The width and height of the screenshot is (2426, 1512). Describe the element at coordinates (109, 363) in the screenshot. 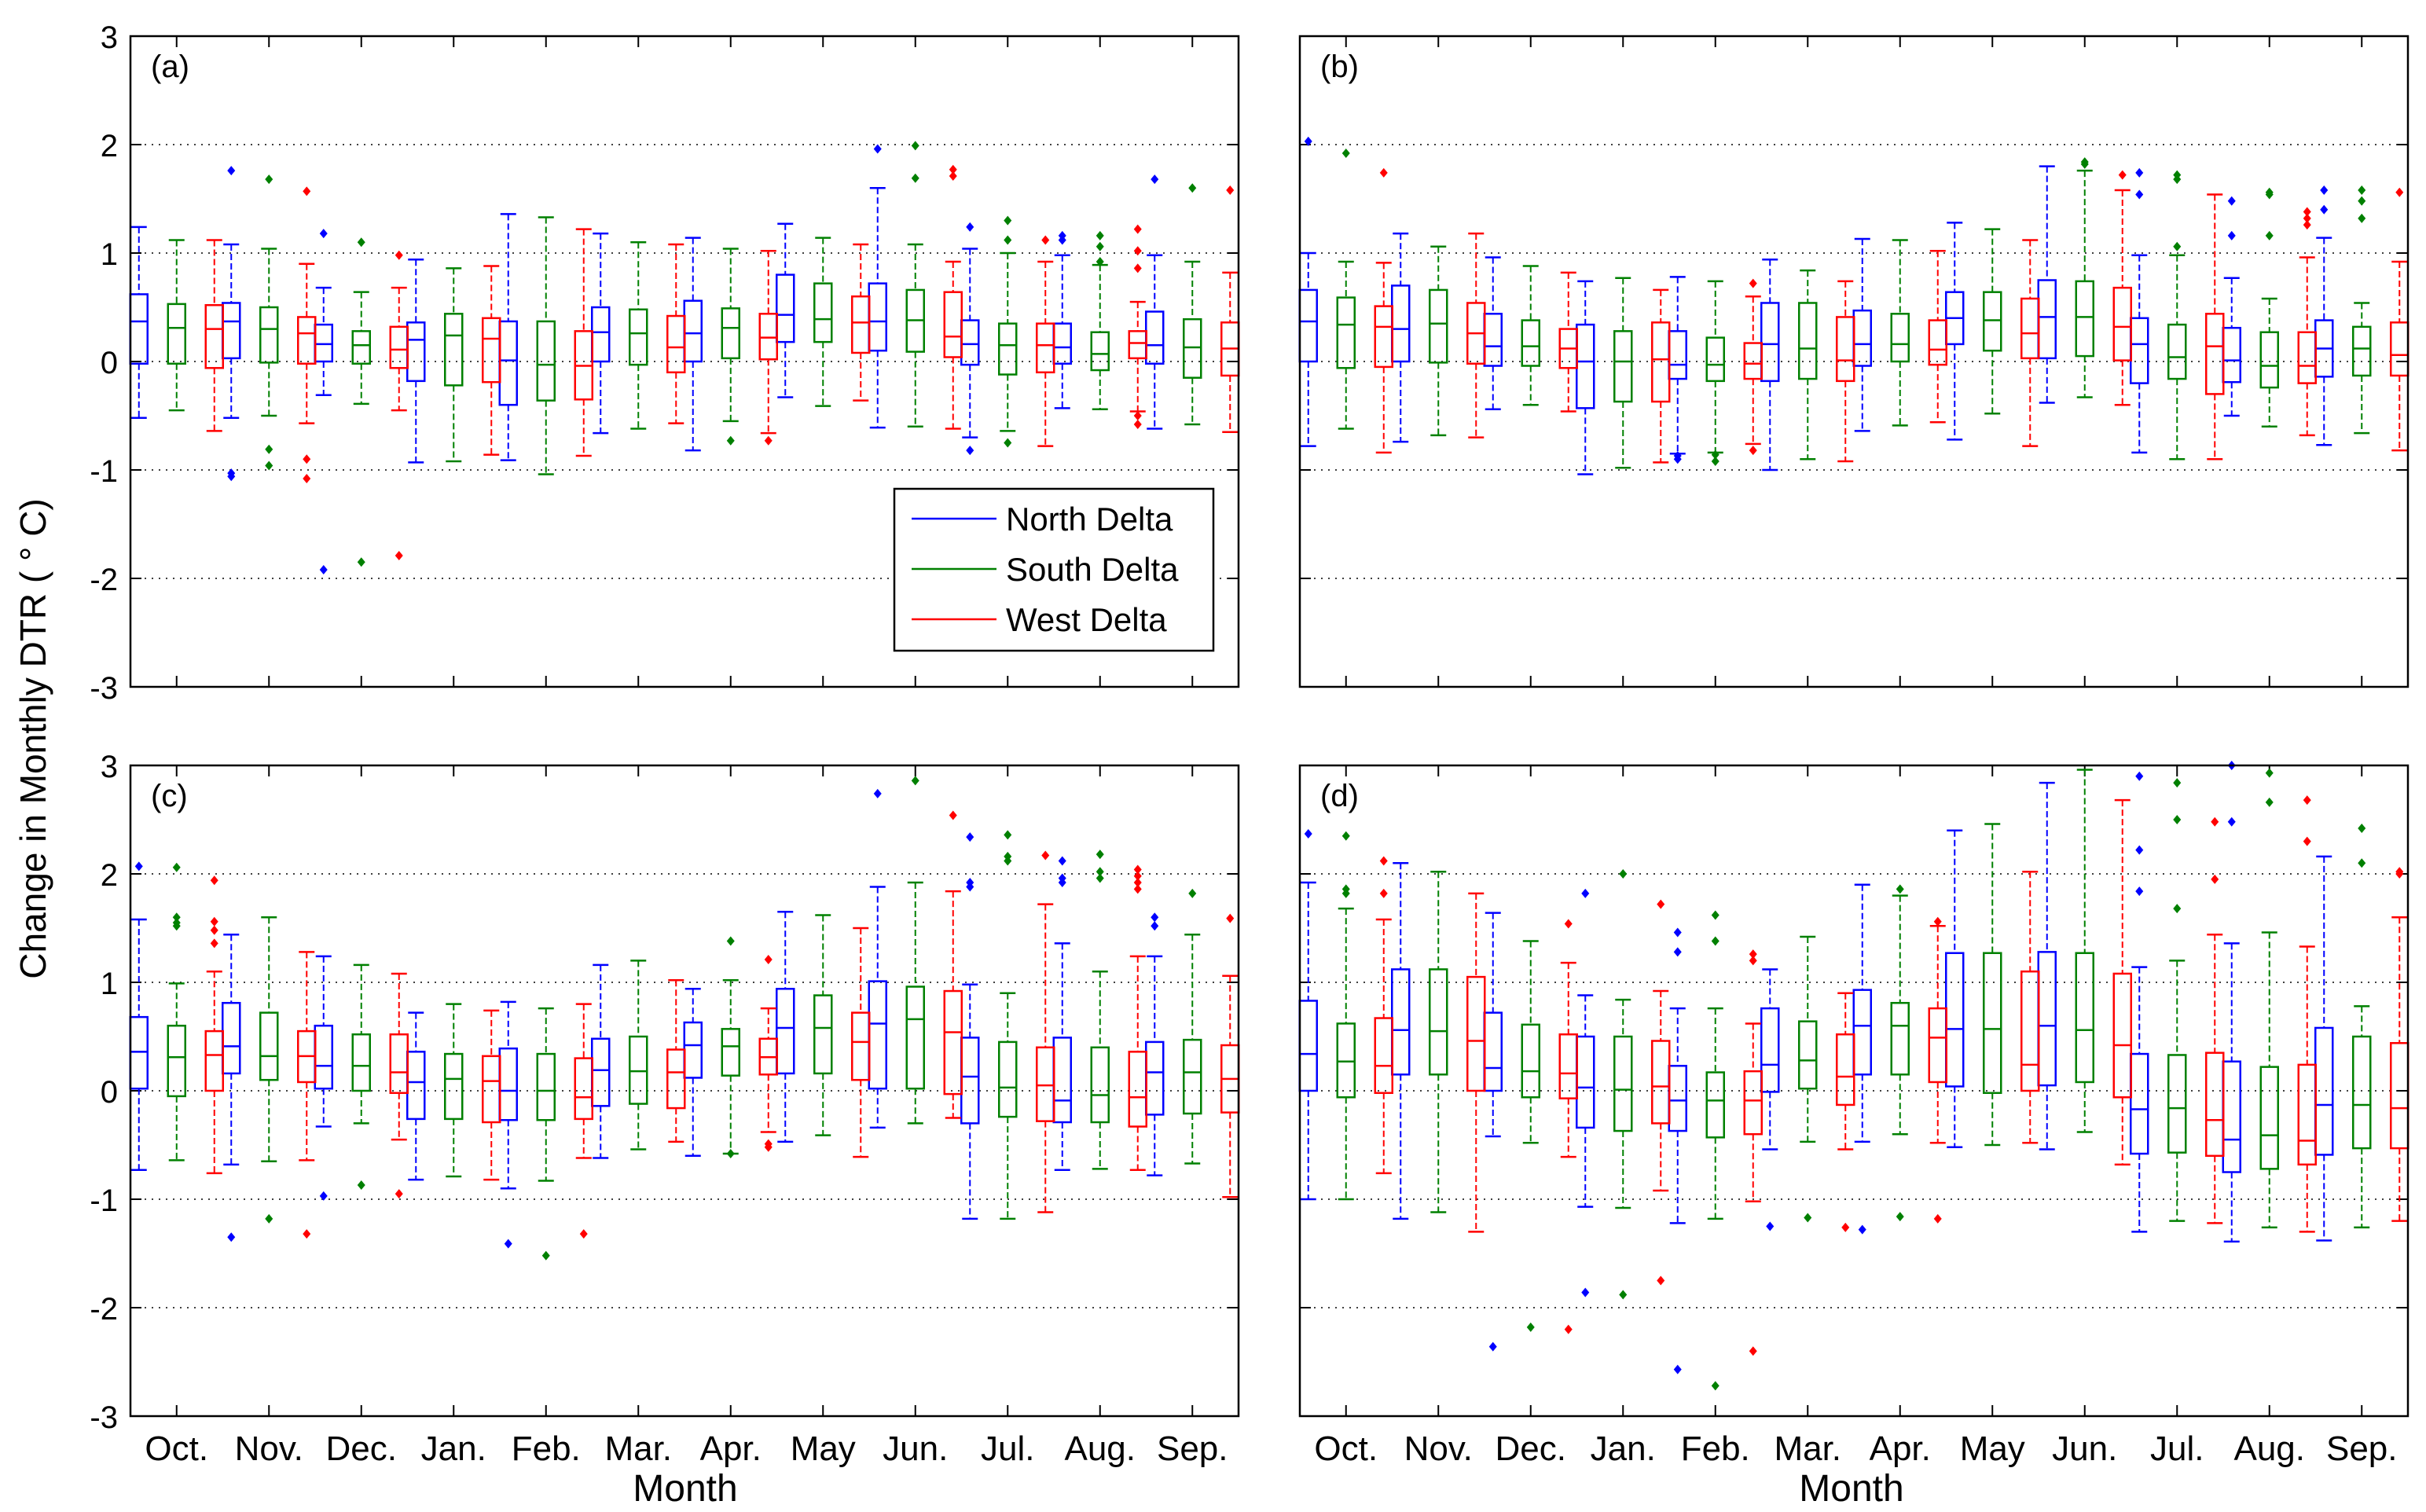

I see `y-tick-label: 0` at that location.